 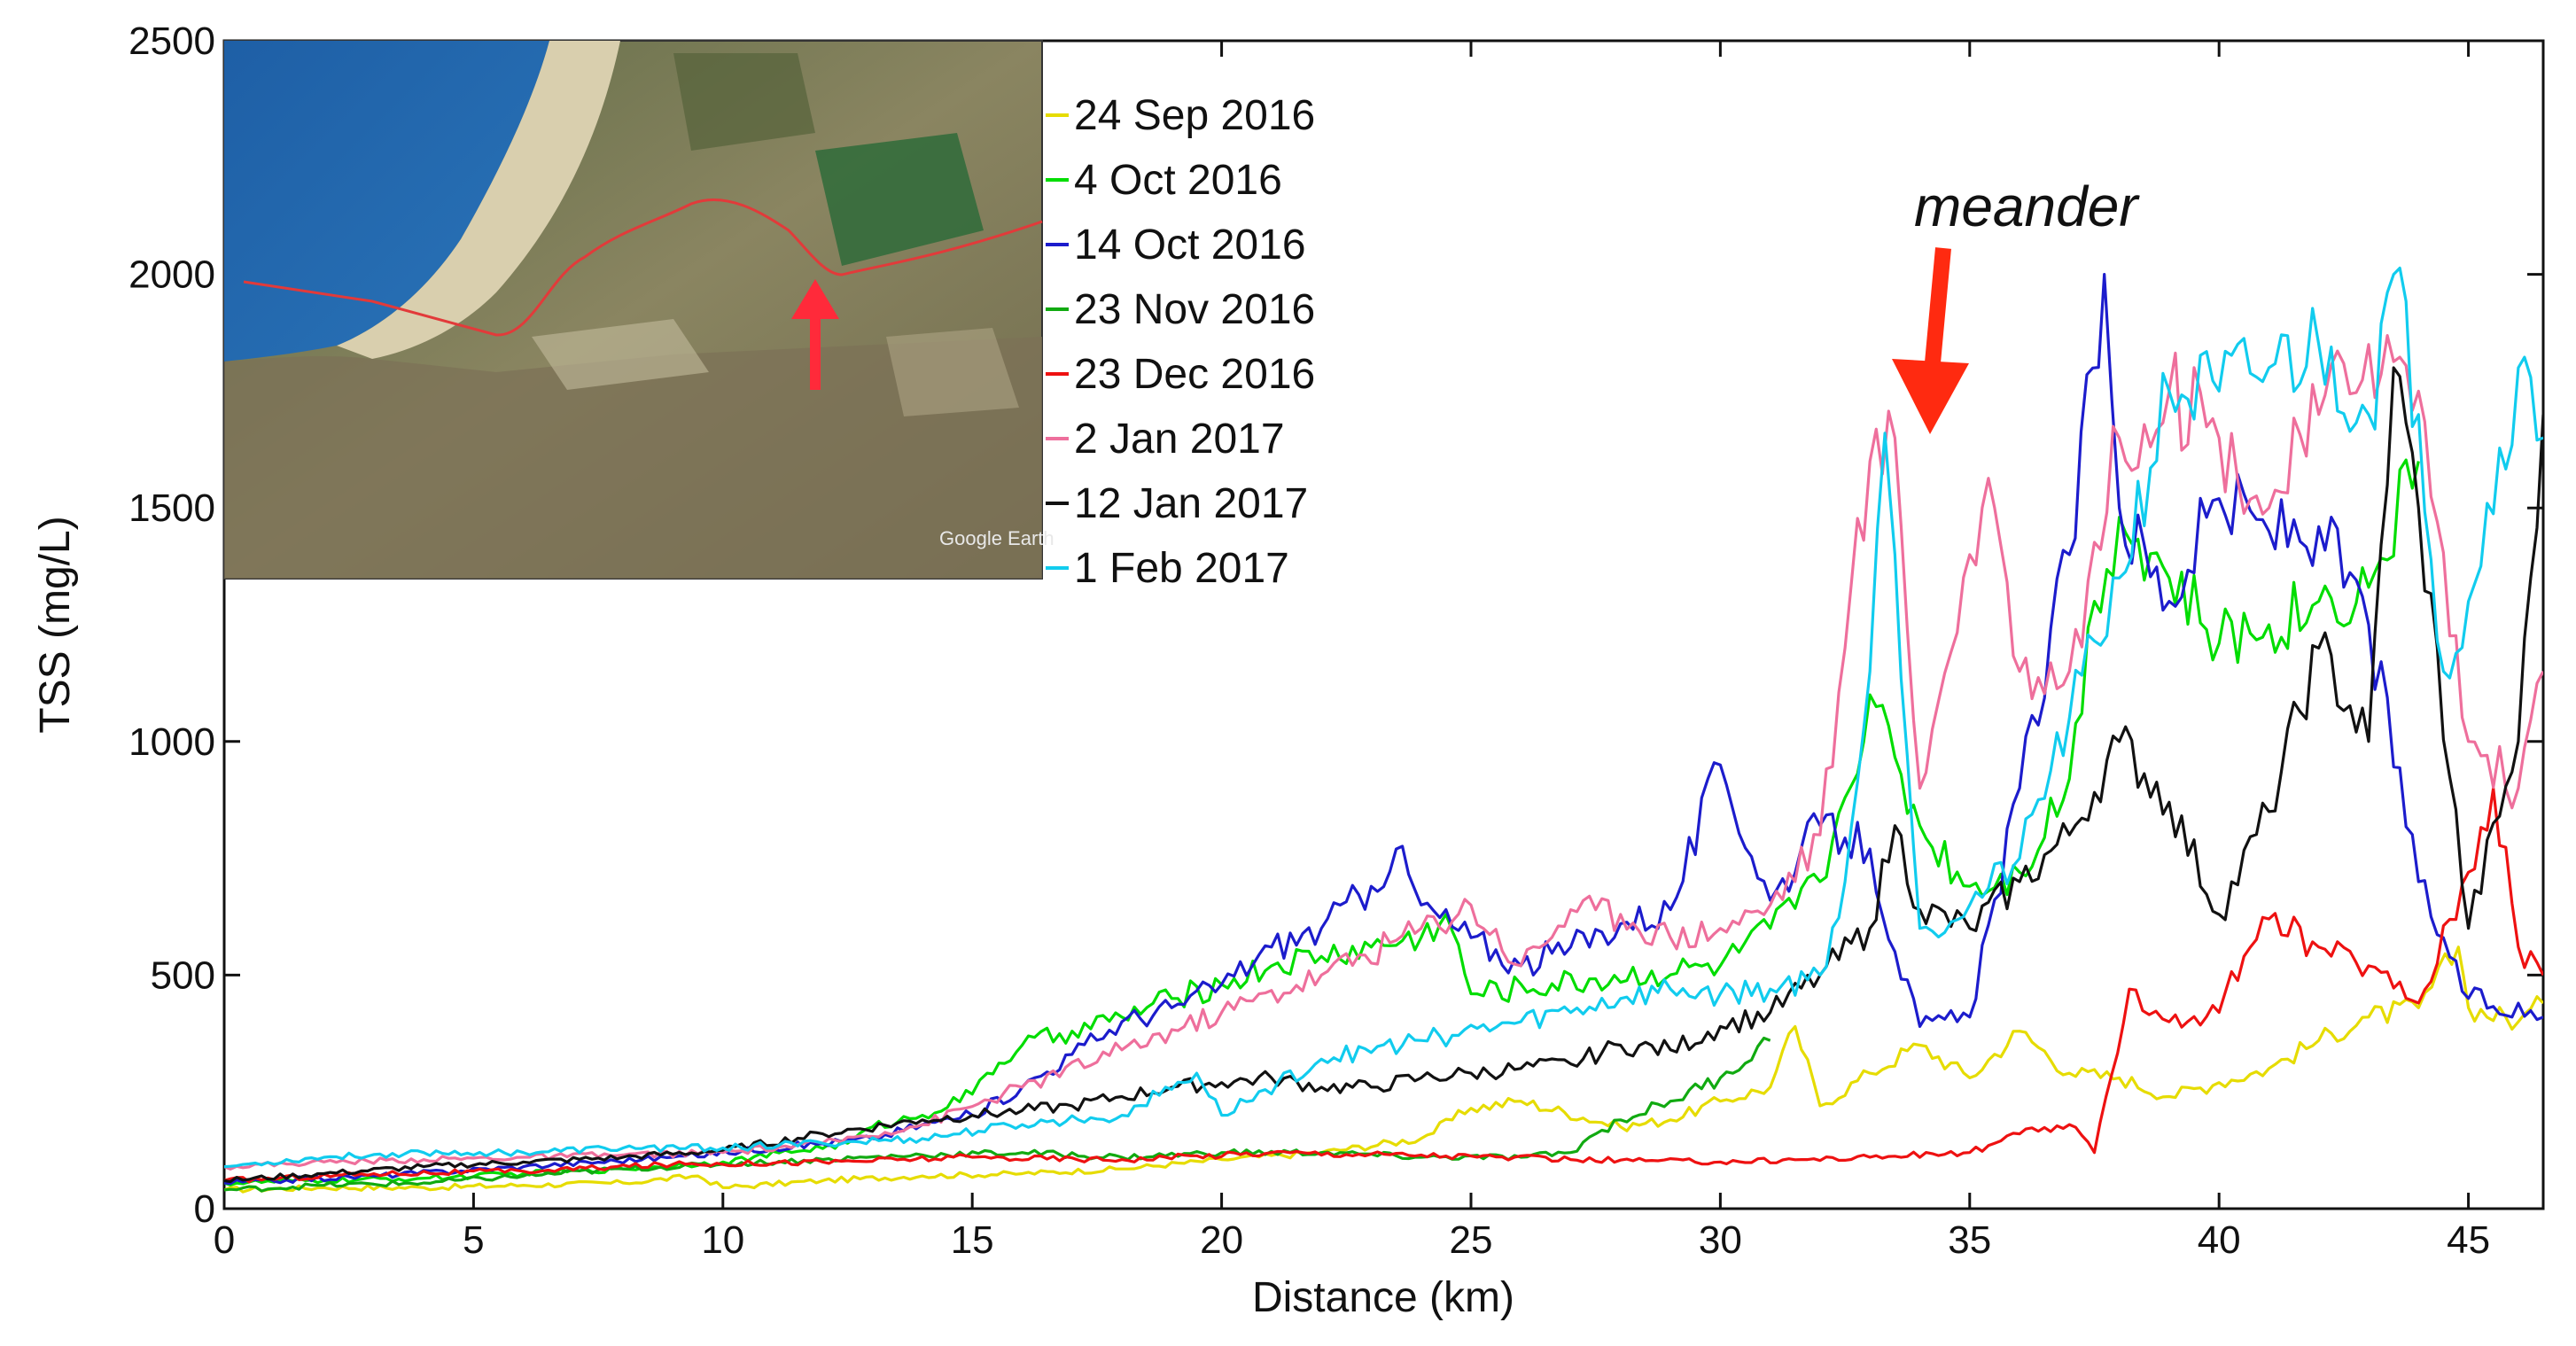 I want to click on y-axis-label: TSS (mg/L), so click(x=55, y=625).